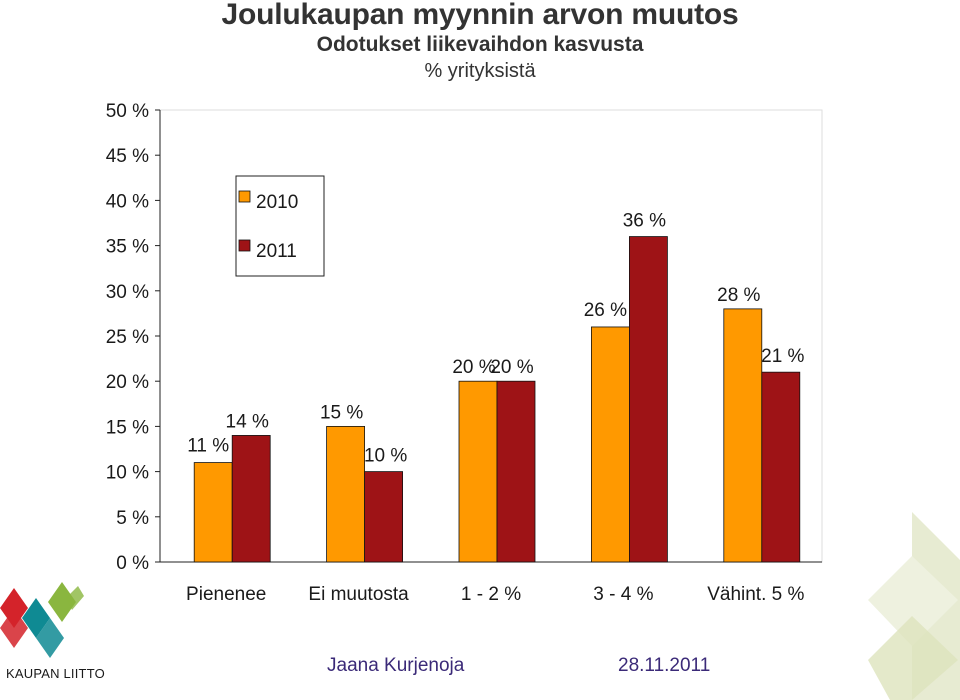  Describe the element at coordinates (782, 356) in the screenshot. I see `data-label: 21 %` at that location.